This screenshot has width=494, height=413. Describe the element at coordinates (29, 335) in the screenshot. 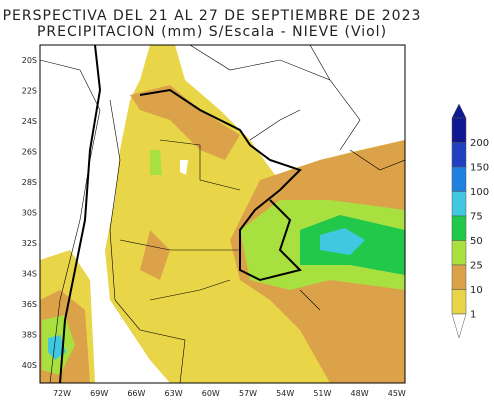

I see `lat-label: 38S` at that location.